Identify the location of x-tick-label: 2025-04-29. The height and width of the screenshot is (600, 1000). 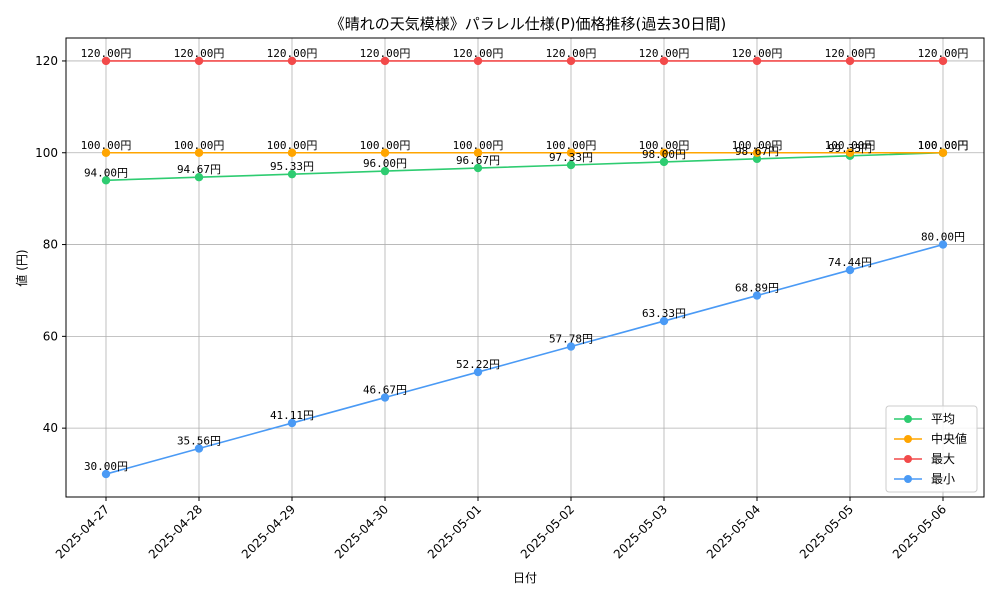
(268, 531).